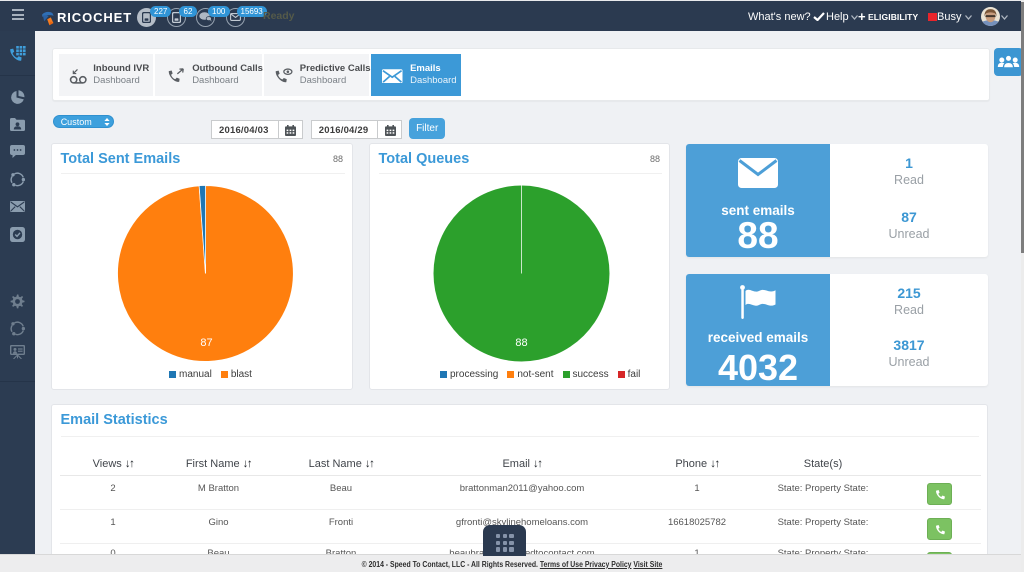 This screenshot has width=1024, height=572. Describe the element at coordinates (206, 343) in the screenshot. I see `svg-text: 87` at that location.